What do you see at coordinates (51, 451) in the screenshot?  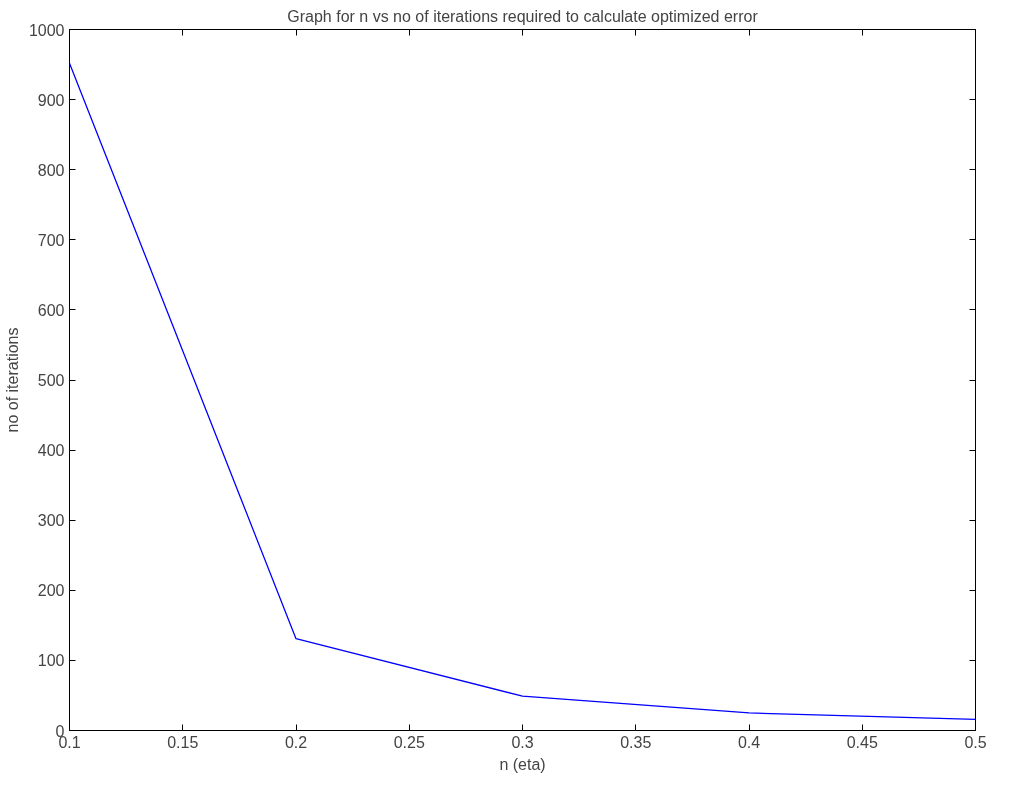 I see `y-tick-label: 400` at bounding box center [51, 451].